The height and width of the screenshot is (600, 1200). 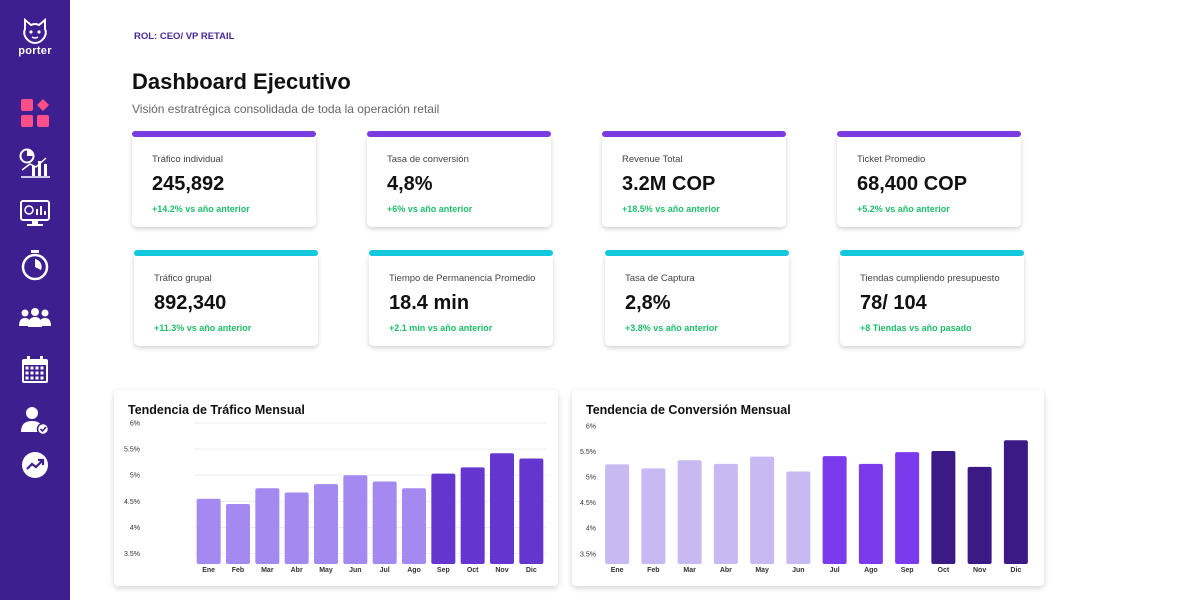 I want to click on kpi-value: 4,8%, so click(x=410, y=184).